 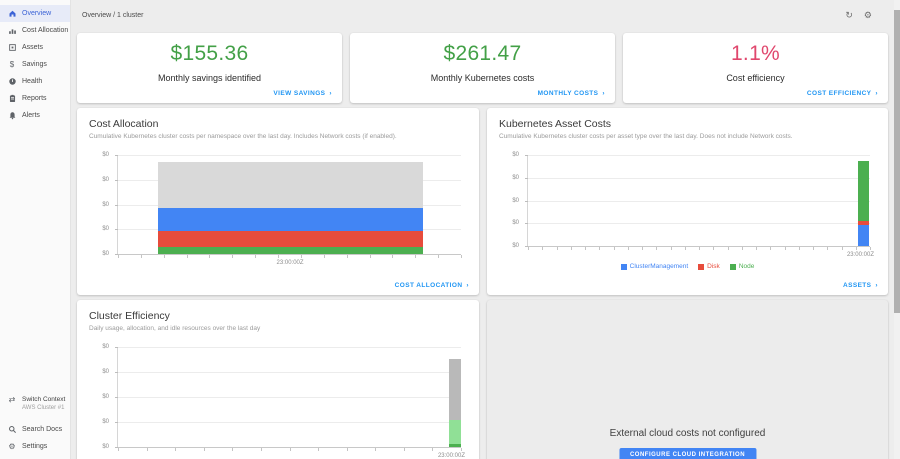 I want to click on reports-clipboard-icon, so click(x=12, y=98).